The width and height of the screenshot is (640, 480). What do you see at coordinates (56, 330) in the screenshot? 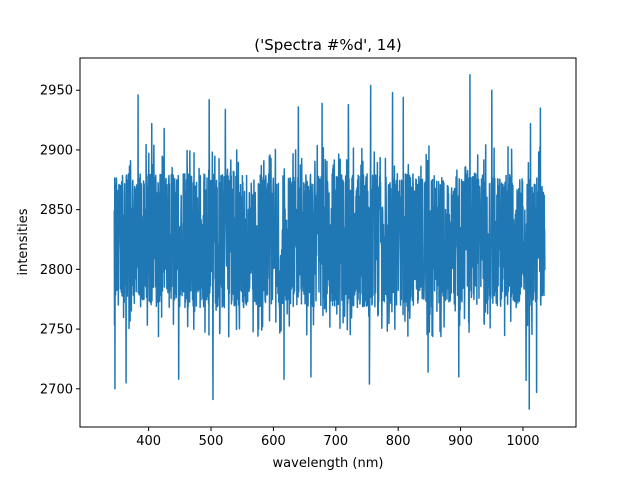
I see `y-tick-label: 2750` at bounding box center [56, 330].